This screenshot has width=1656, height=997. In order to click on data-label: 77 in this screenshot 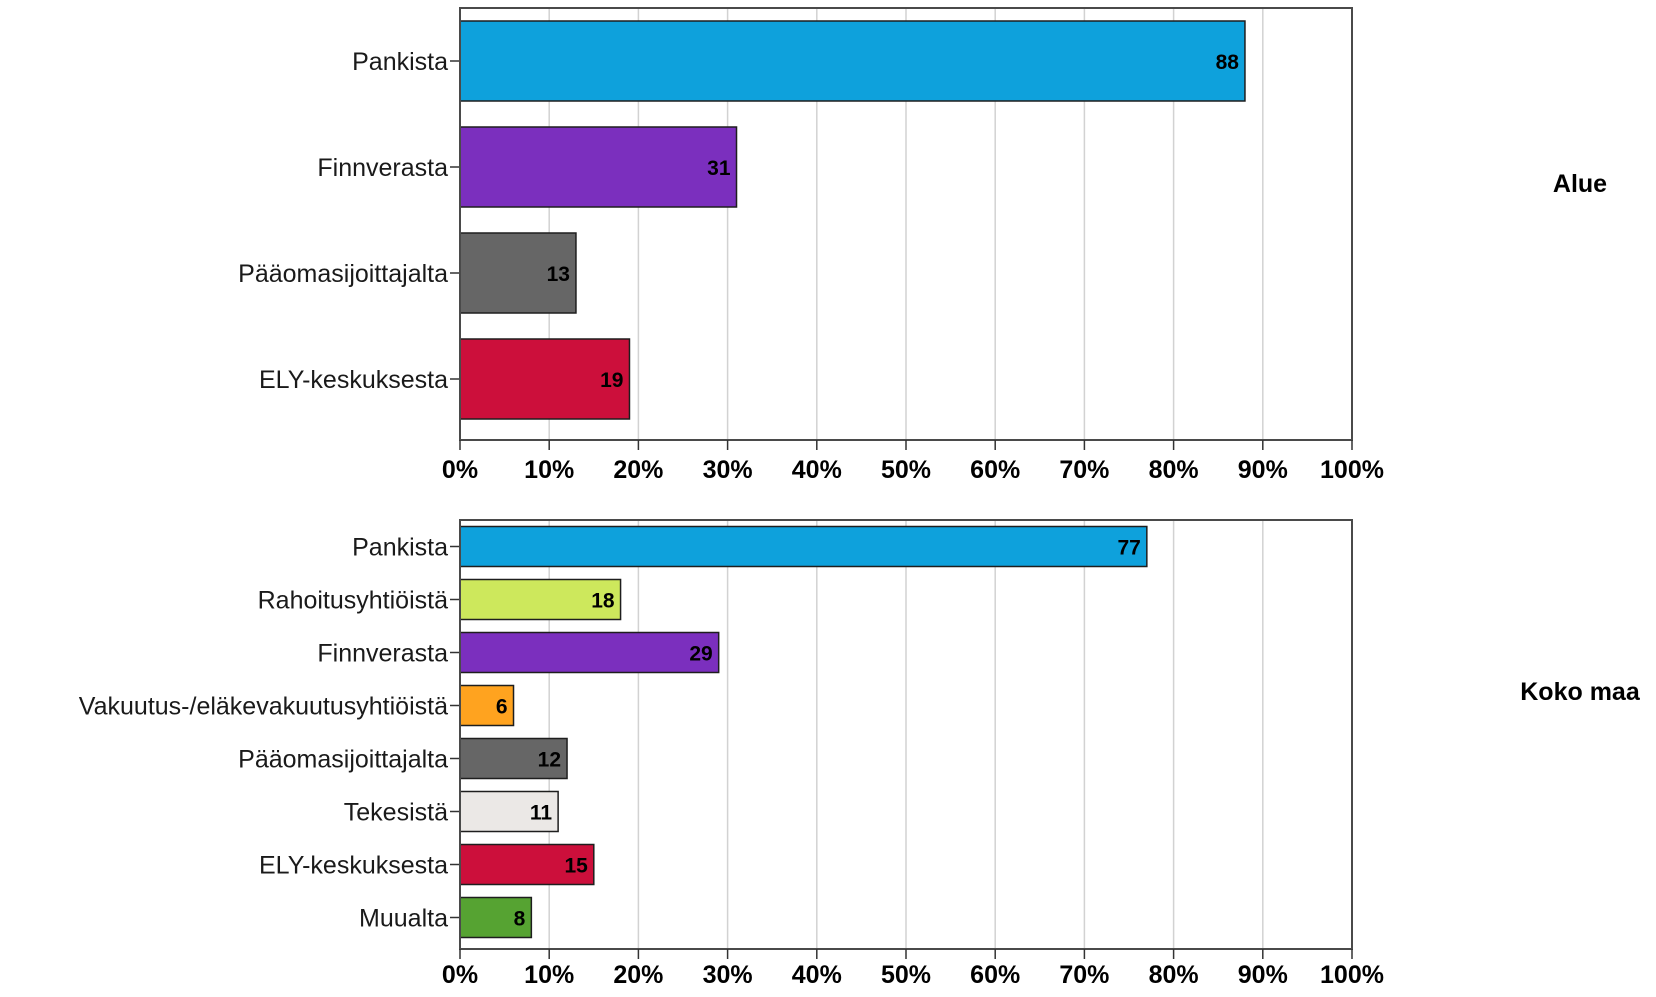, I will do `click(1128, 548)`.